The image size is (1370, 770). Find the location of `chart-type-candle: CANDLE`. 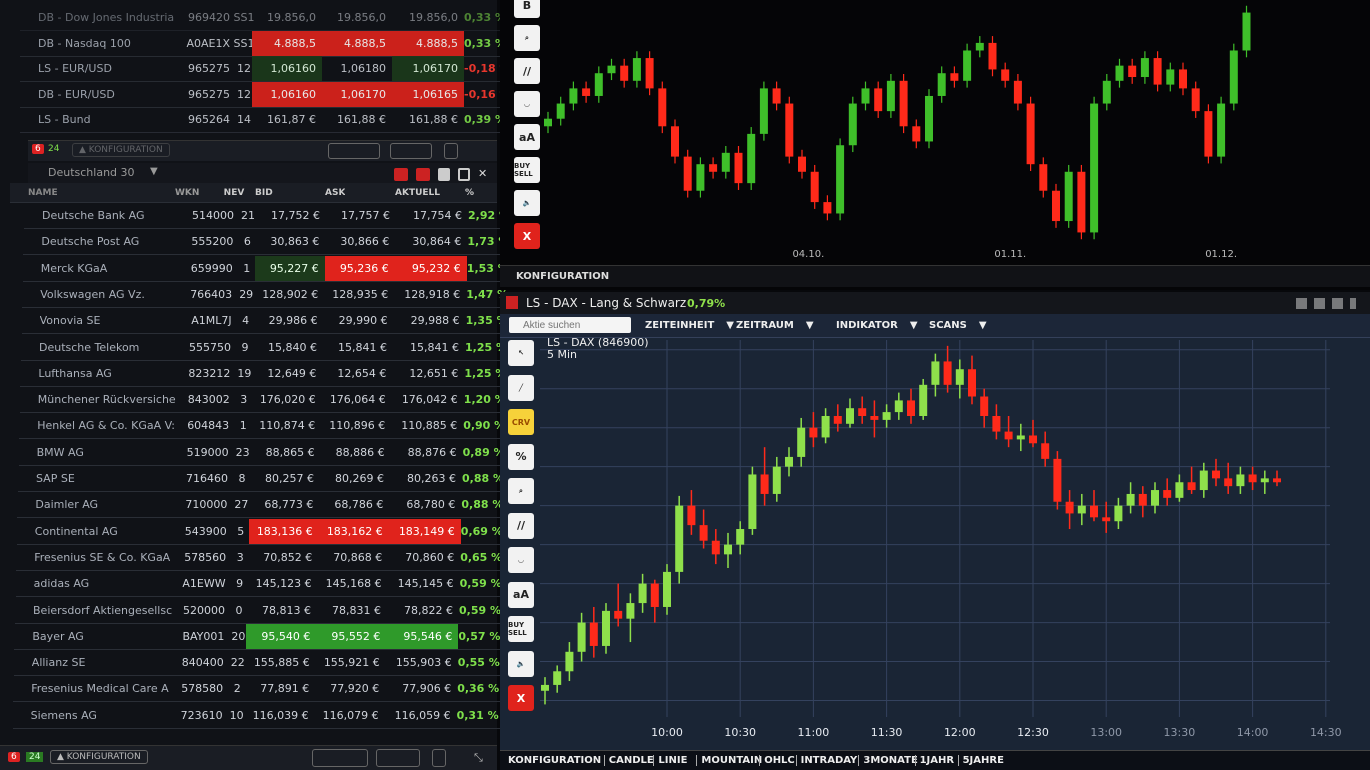

chart-type-candle: CANDLE is located at coordinates (628, 760).